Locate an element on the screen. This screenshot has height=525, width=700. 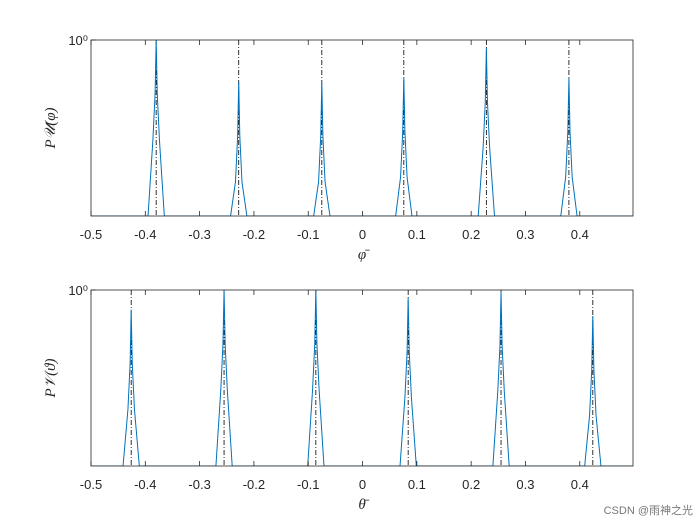
x-axis-label: θ̄ is located at coordinates (363, 505).